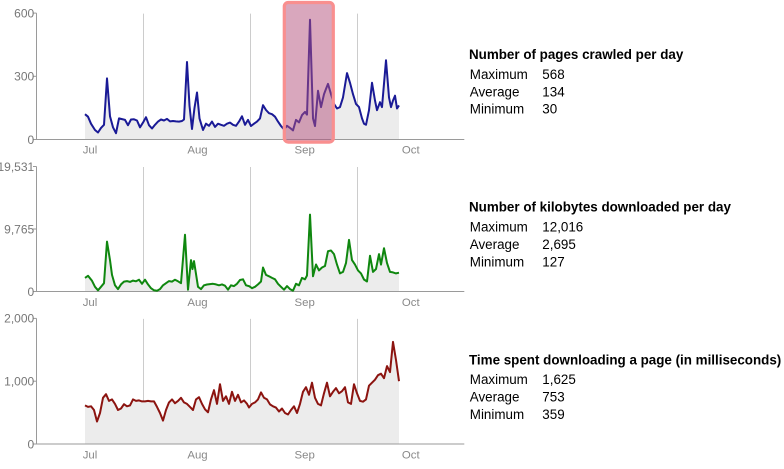 The image size is (784, 469). Describe the element at coordinates (553, 396) in the screenshot. I see `svg-text: 753` at that location.